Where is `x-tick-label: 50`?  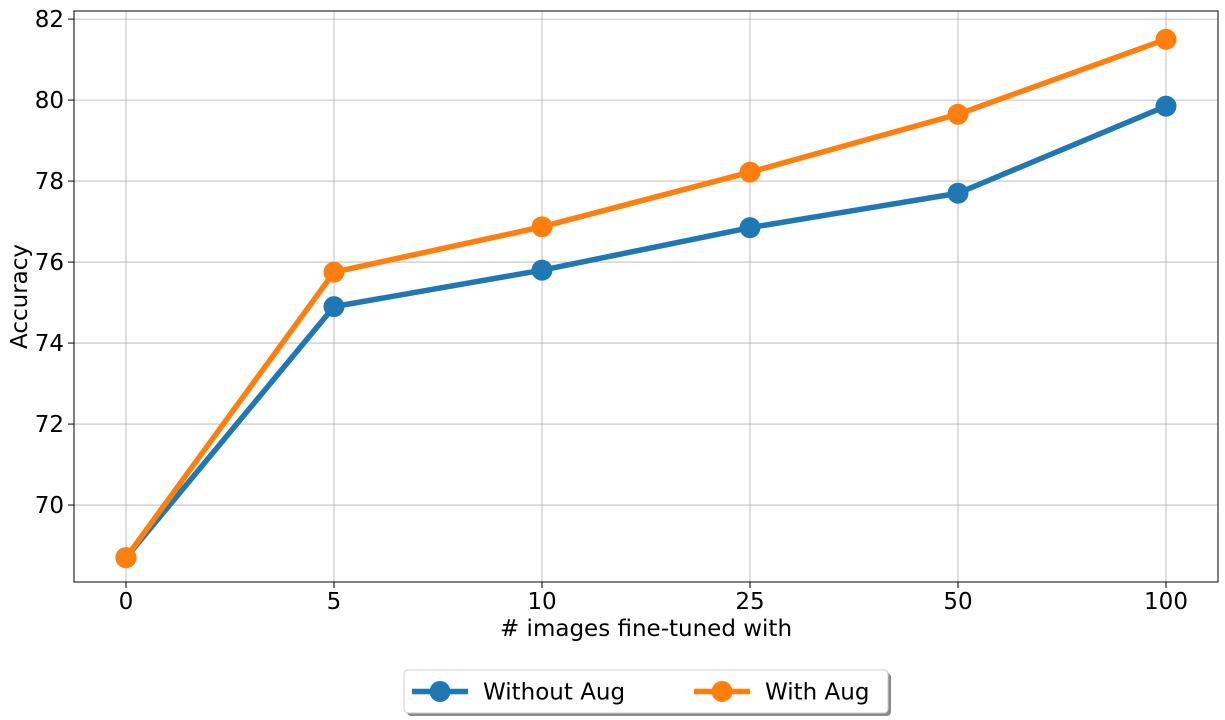 x-tick-label: 50 is located at coordinates (957, 602).